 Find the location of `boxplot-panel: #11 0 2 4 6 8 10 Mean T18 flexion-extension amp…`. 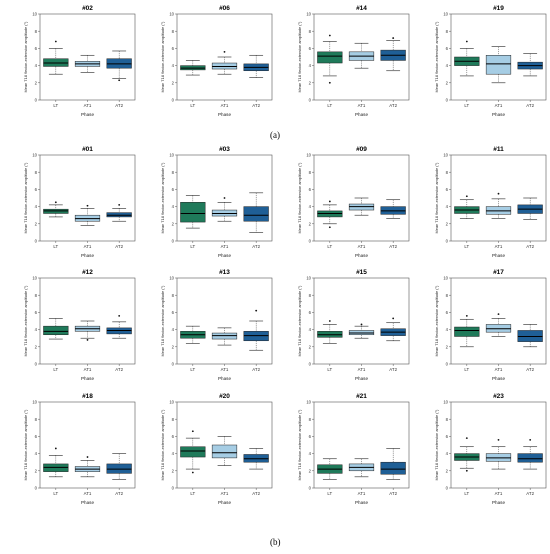

boxplot-panel: #11 0 2 4 6 8 10 Mean T18 flexion-extension amp… is located at coordinates (490, 202).